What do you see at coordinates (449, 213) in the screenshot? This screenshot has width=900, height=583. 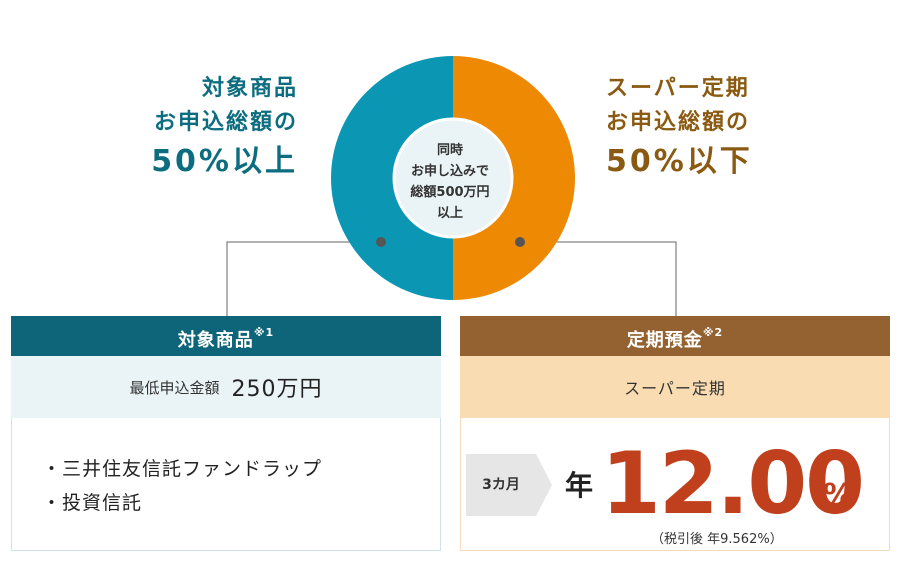 I see `center-line: 以上` at bounding box center [449, 213].